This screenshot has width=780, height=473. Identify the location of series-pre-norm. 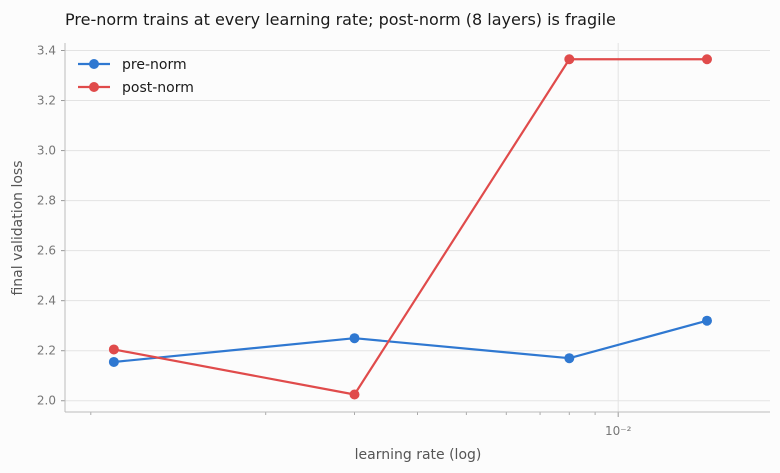
(410, 341).